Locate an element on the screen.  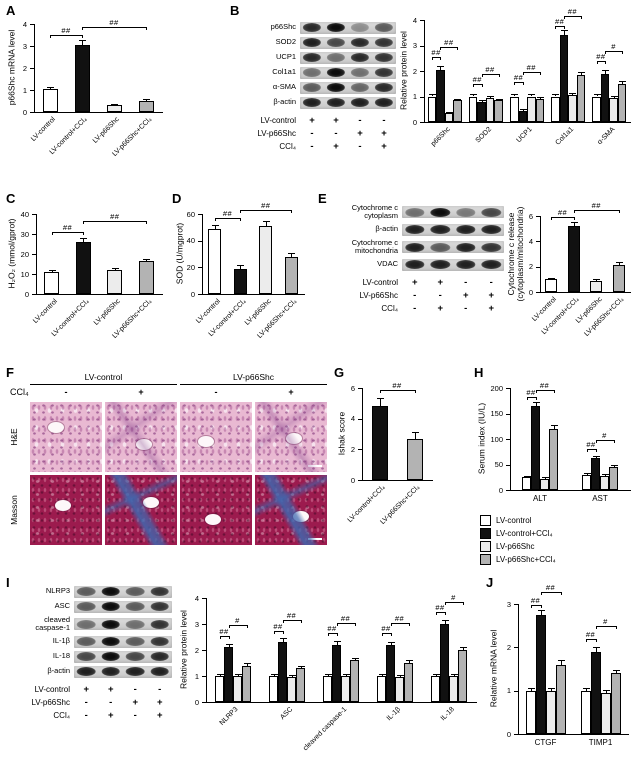
x-tick-label: LV-control is located at coordinates (43, 129).